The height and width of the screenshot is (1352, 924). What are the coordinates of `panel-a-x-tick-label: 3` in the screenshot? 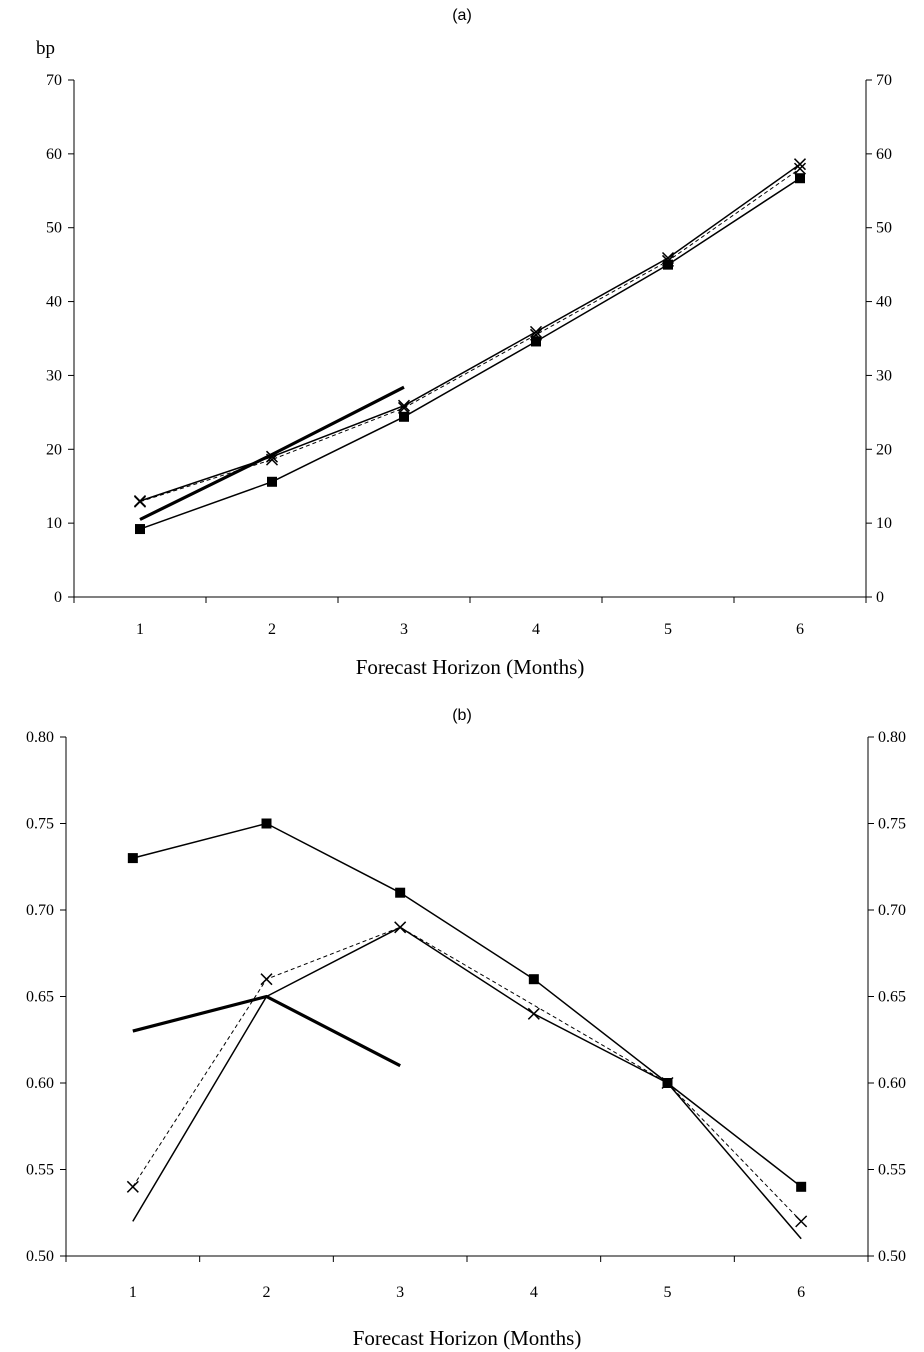 It's located at (404, 629).